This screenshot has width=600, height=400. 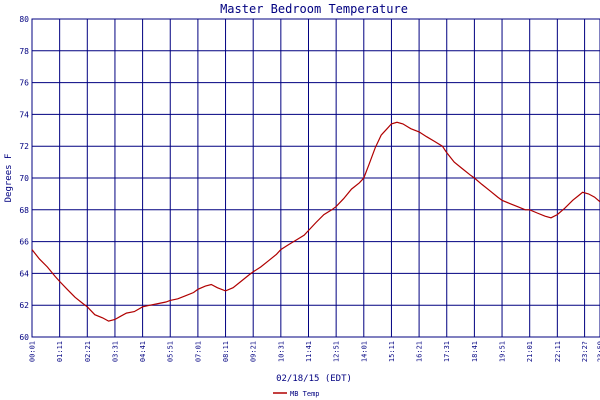 I want to click on x-tick-label: 16:21, so click(x=420, y=351).